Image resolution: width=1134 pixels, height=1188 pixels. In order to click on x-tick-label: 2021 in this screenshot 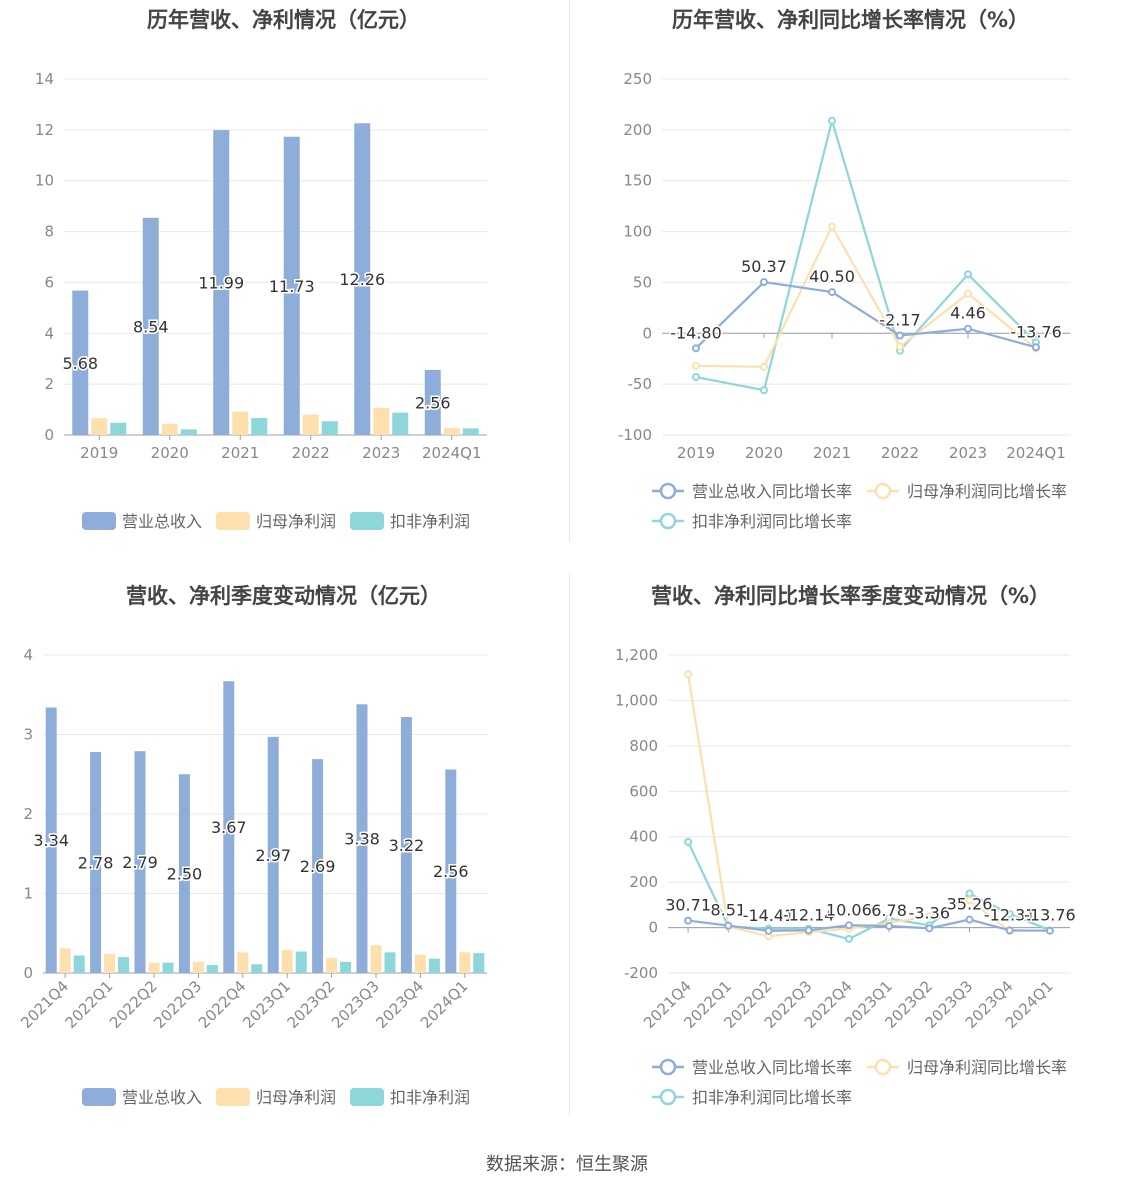, I will do `click(832, 453)`.